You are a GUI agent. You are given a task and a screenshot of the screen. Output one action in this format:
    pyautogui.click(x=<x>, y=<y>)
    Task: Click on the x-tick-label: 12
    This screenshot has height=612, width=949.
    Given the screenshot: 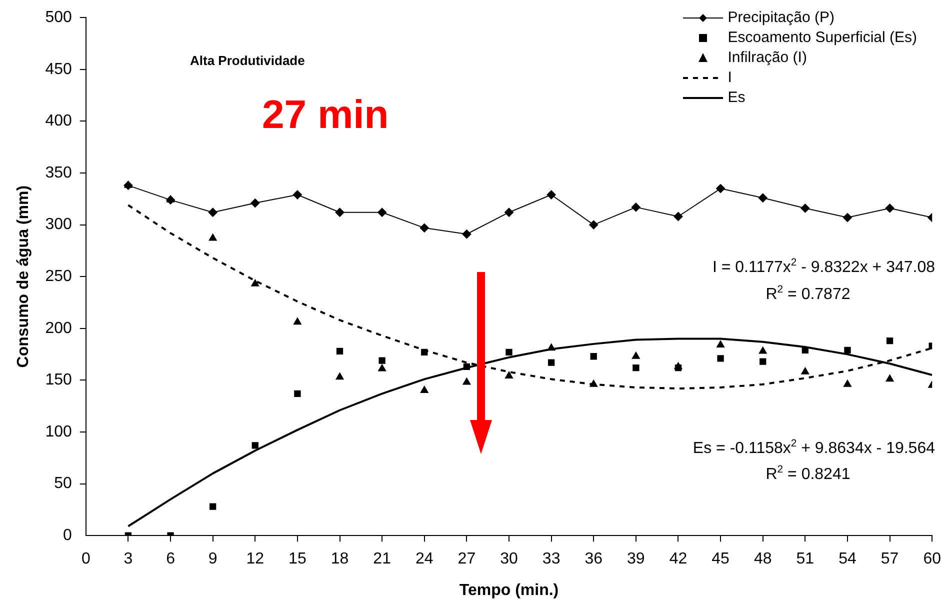 What is the action you would take?
    pyautogui.click(x=255, y=559)
    